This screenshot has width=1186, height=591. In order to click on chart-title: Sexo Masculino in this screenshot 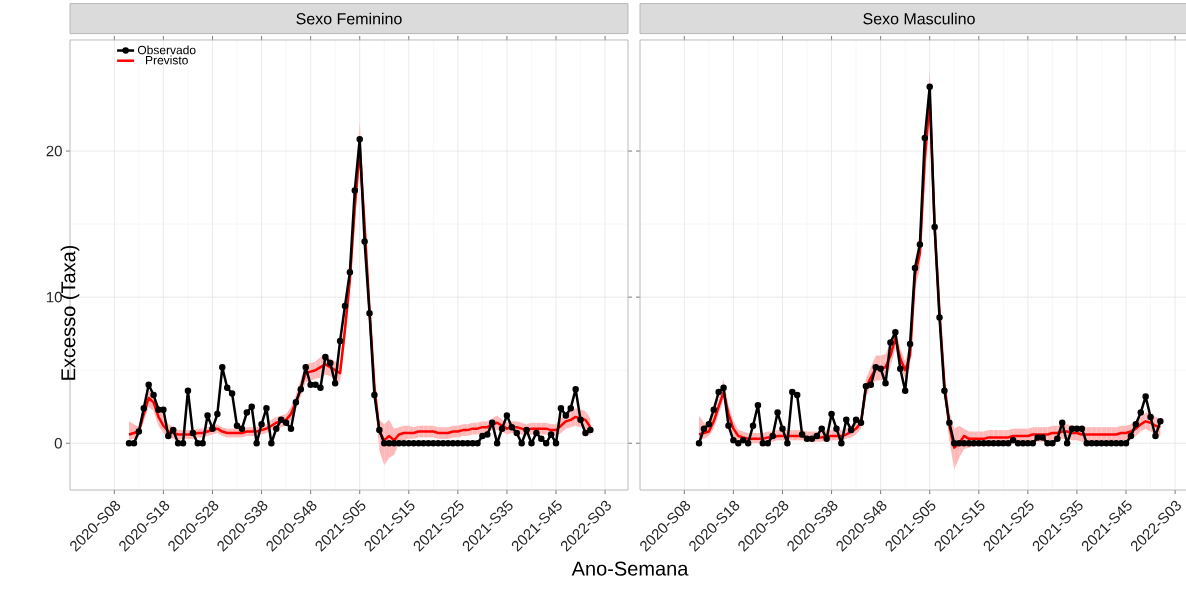, I will do `click(919, 18)`.